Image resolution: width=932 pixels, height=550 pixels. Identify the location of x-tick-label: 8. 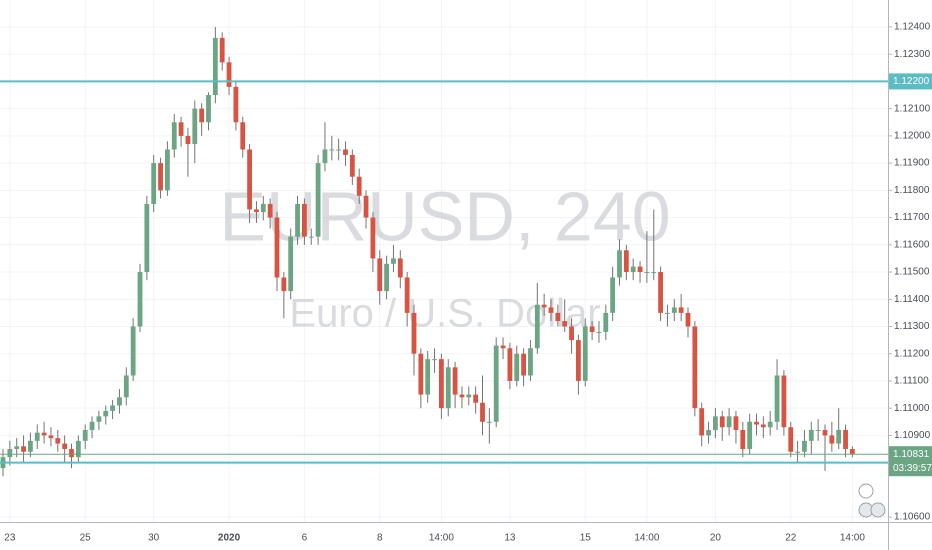
(380, 538).